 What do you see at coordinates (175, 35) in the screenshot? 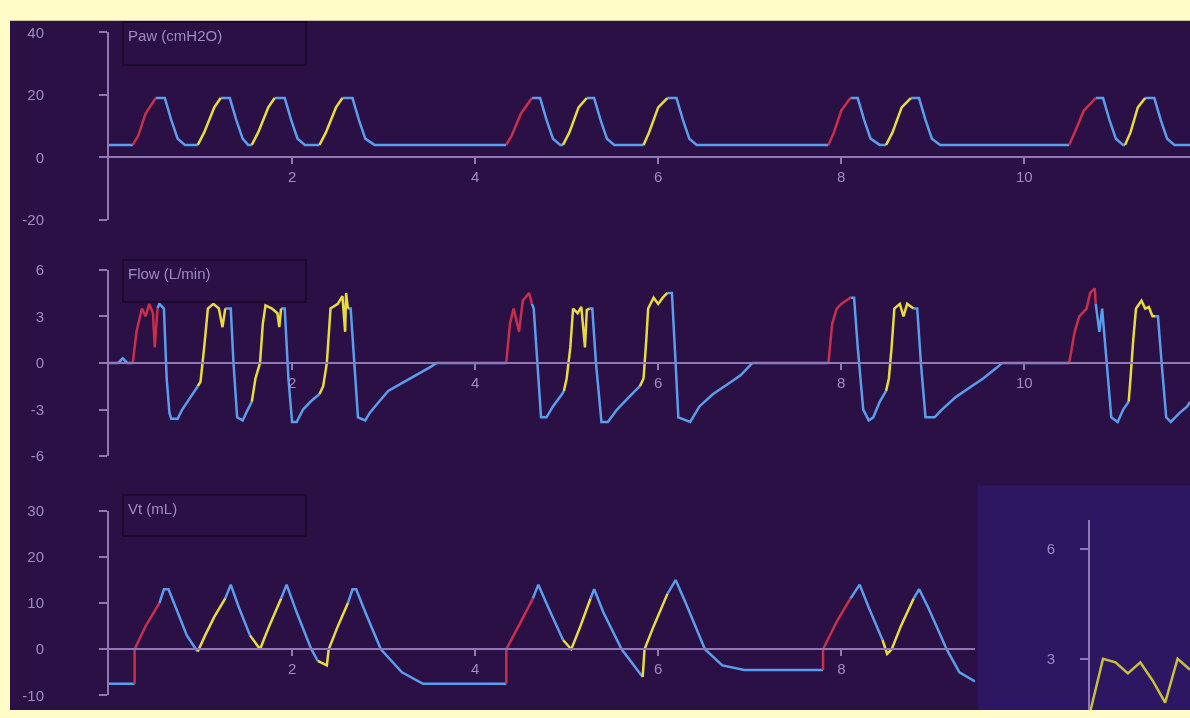
I see `chart-title: Paw (cmH2O)` at bounding box center [175, 35].